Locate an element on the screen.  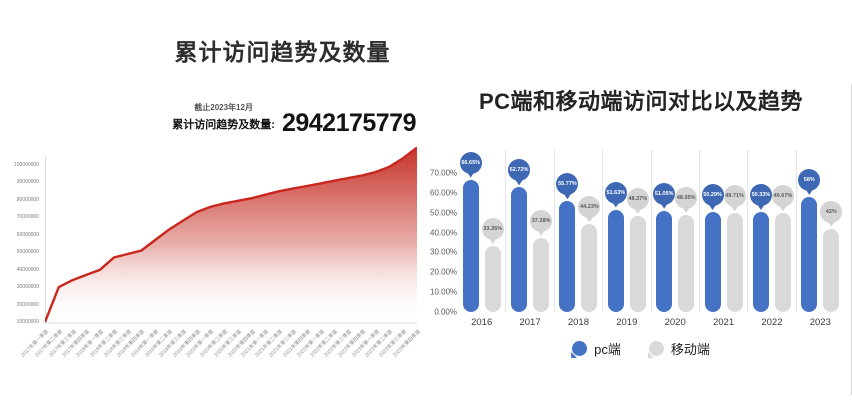
area-y-tick: 10000000 is located at coordinates (27, 322).